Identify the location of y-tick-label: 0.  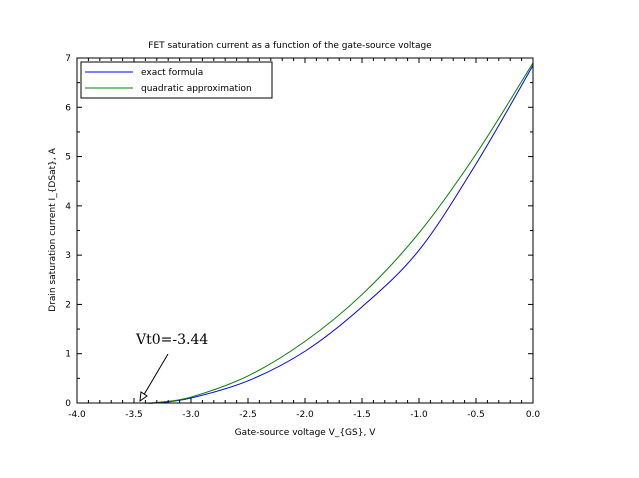
(68, 404).